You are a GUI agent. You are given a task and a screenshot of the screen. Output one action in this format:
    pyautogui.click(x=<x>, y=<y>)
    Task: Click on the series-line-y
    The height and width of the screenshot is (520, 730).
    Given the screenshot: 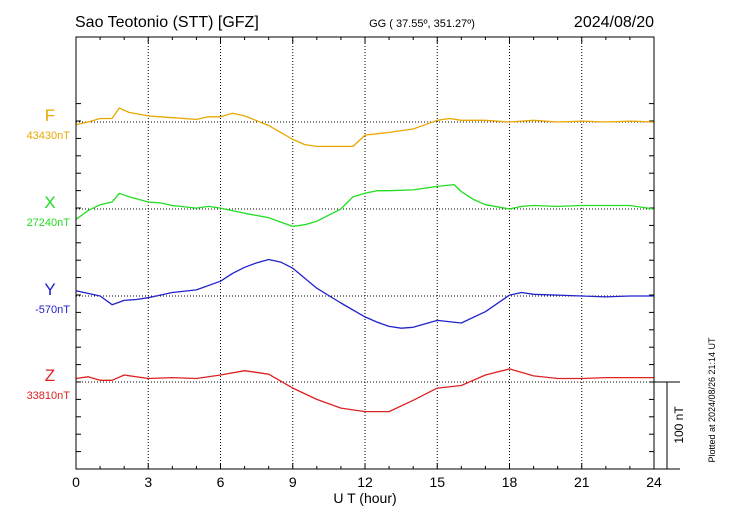 What is the action you would take?
    pyautogui.click(x=364, y=293)
    